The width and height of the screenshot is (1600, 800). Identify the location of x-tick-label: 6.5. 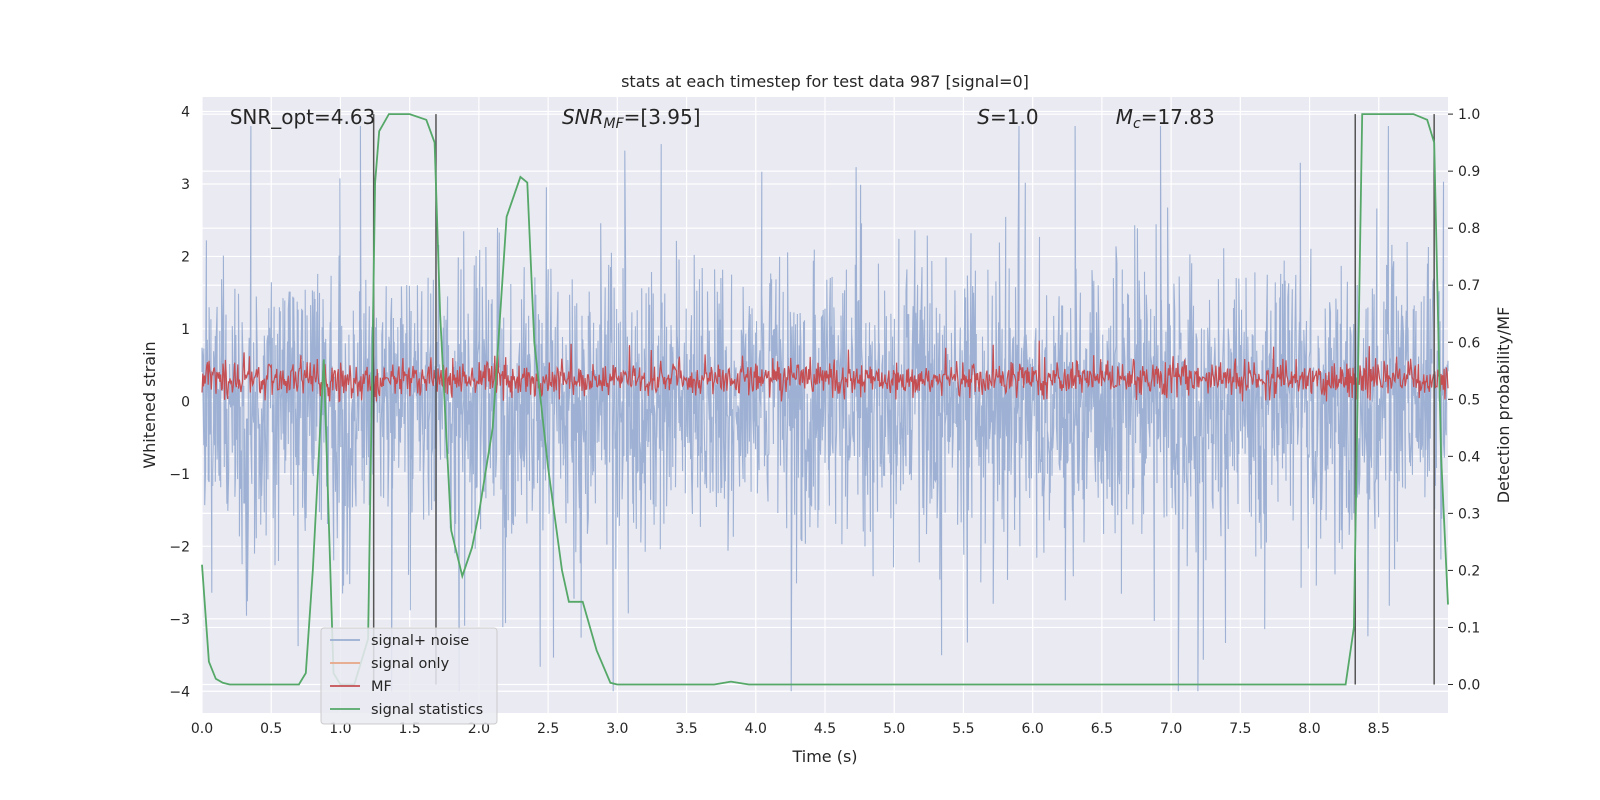
(1102, 729).